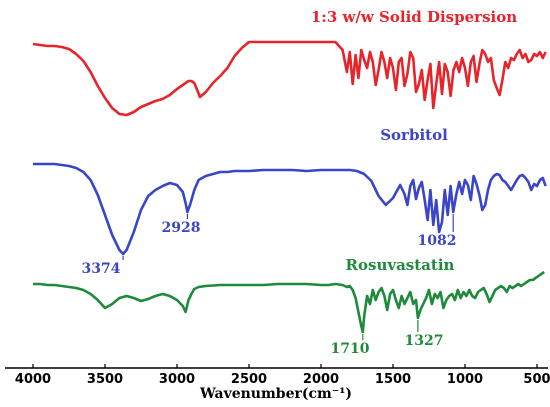 Image resolution: width=550 pixels, height=407 pixels. What do you see at coordinates (424, 341) in the screenshot?
I see `annotation-1327: 1327` at bounding box center [424, 341].